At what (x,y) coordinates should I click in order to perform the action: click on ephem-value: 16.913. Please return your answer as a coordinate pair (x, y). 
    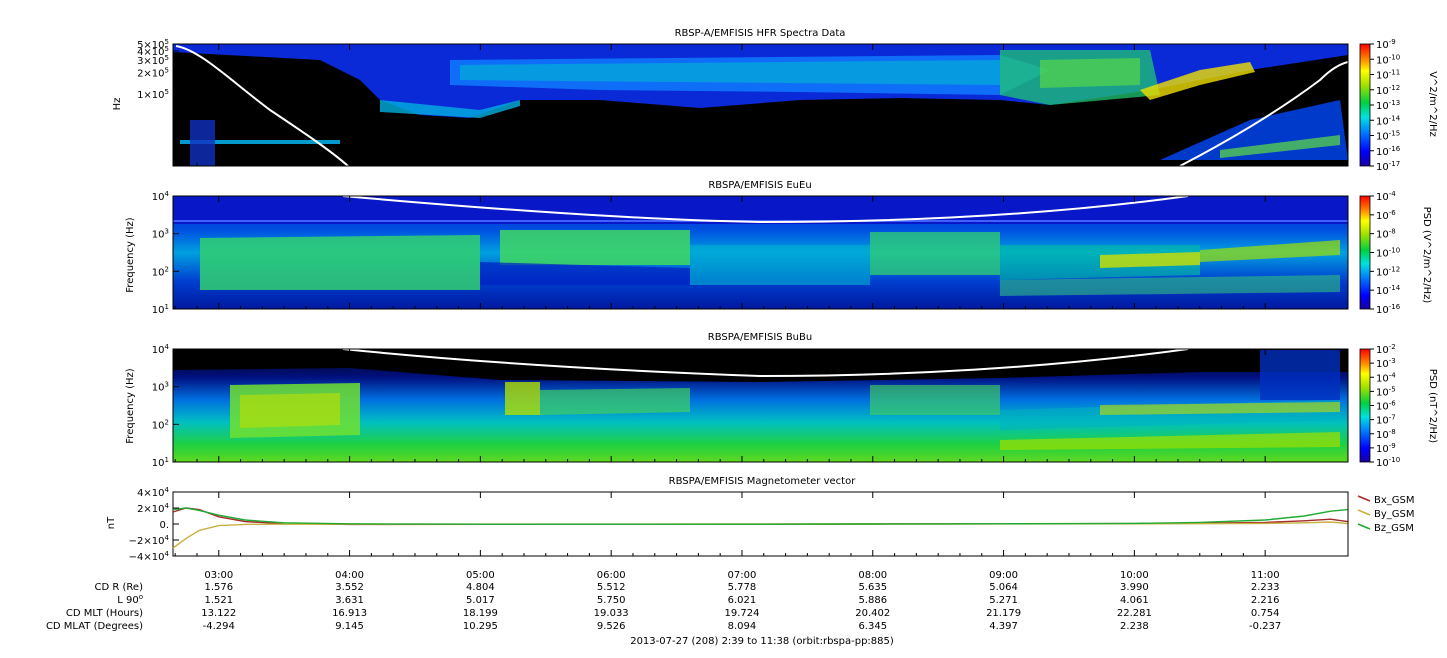
    Looking at the image, I should click on (349, 613).